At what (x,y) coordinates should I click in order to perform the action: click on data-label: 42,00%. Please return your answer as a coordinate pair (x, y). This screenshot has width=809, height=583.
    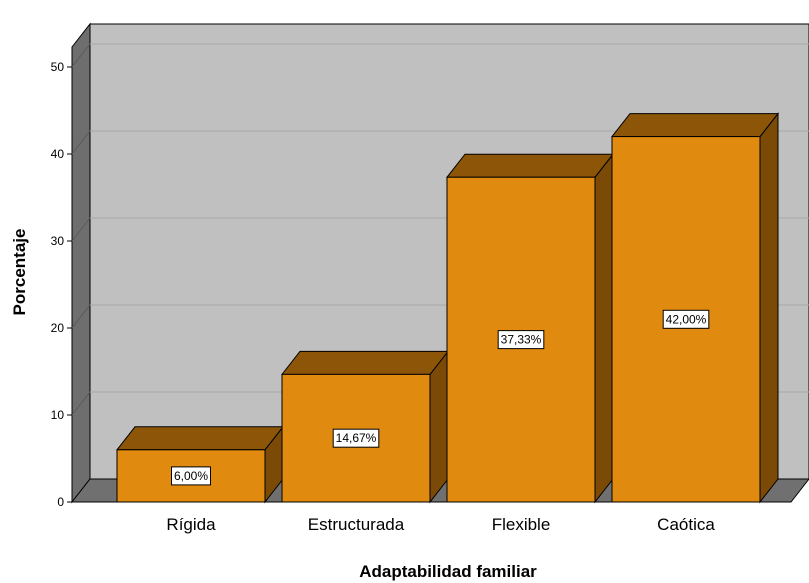
    Looking at the image, I should click on (686, 319).